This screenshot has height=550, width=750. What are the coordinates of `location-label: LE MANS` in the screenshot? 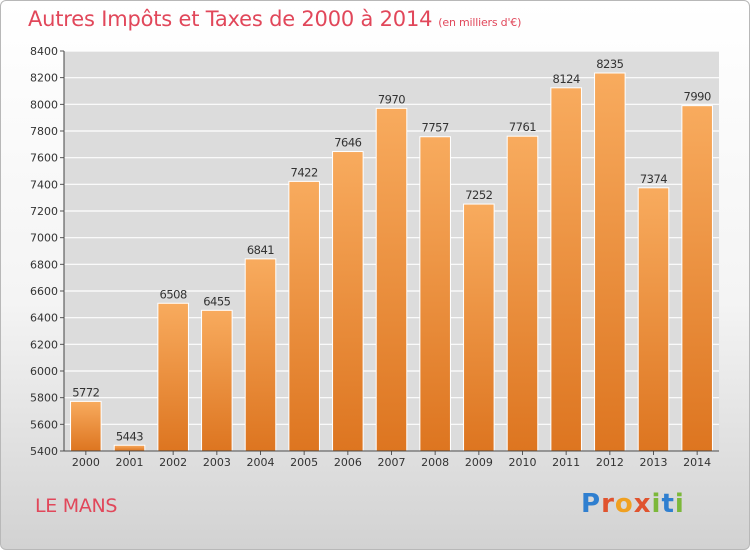 It's located at (76, 506).